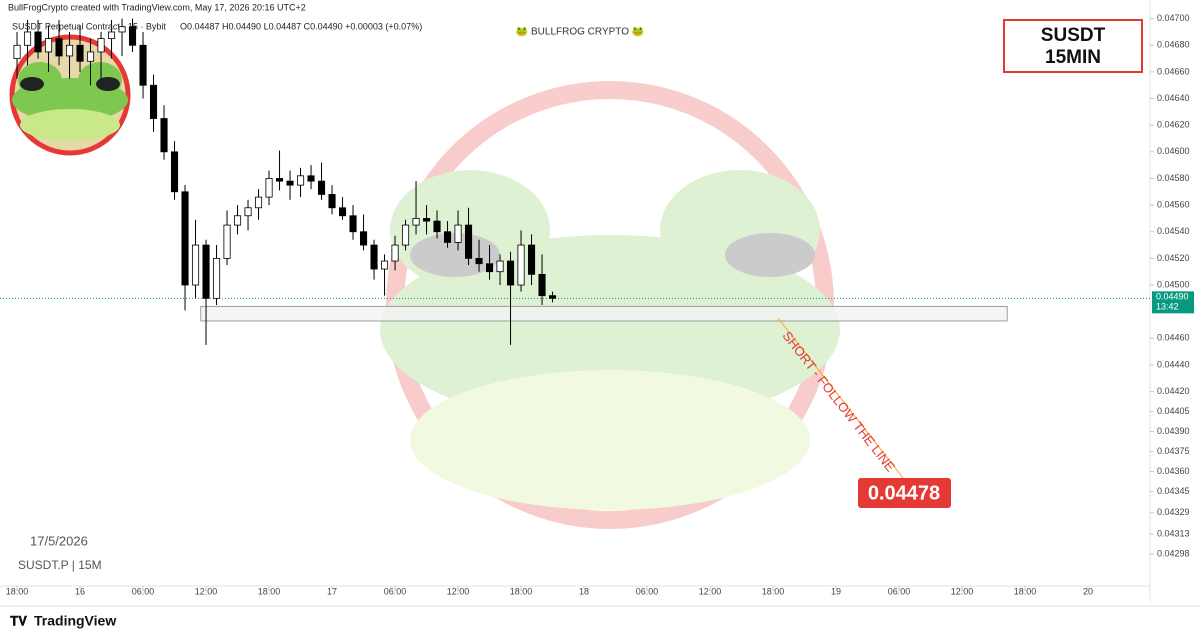 This screenshot has height=642, width=1200. What do you see at coordinates (1088, 591) in the screenshot?
I see `x-tick-label: 20` at bounding box center [1088, 591].